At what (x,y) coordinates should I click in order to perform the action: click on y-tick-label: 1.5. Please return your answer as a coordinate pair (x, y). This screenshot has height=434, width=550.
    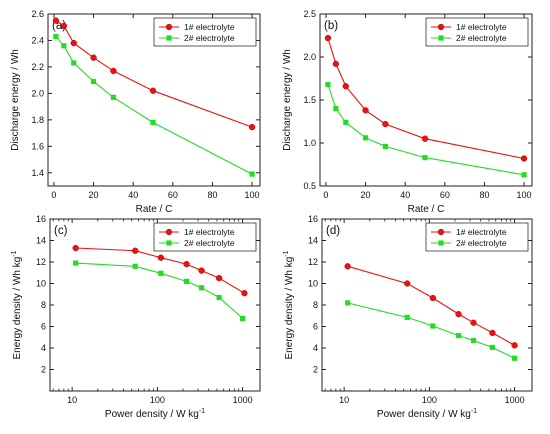
    Looking at the image, I should click on (309, 100).